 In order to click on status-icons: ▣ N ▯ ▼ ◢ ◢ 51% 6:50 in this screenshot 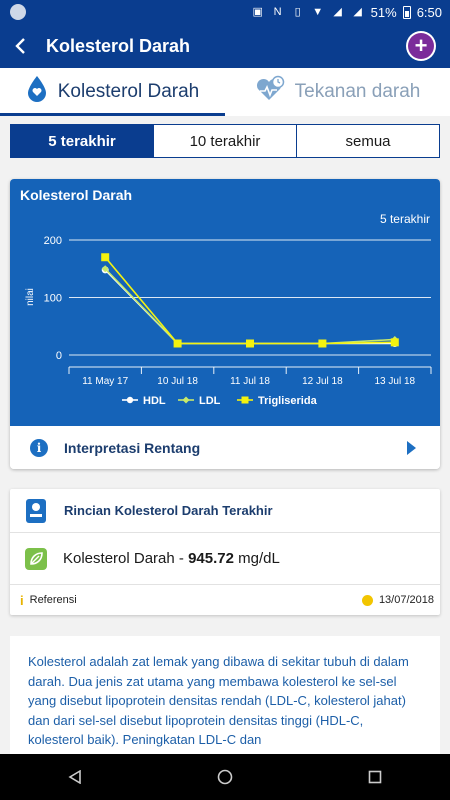, I will do `click(346, 12)`.